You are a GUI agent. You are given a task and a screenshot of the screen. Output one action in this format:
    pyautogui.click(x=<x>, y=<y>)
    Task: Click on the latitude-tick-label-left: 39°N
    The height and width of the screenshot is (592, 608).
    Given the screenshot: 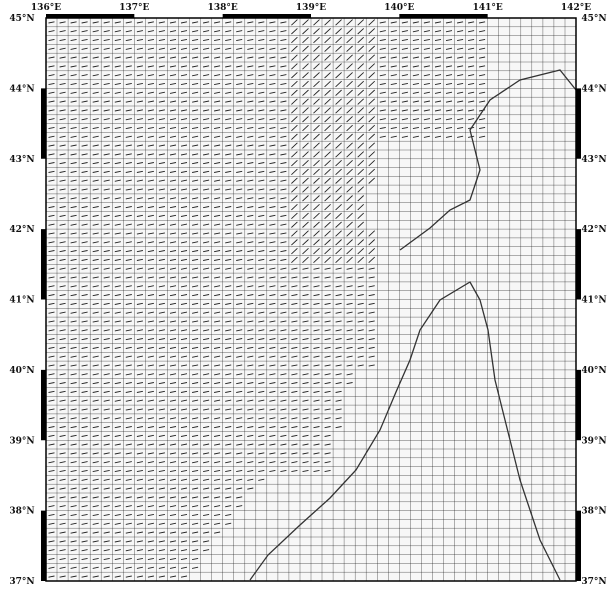 What is the action you would take?
    pyautogui.click(x=21, y=441)
    